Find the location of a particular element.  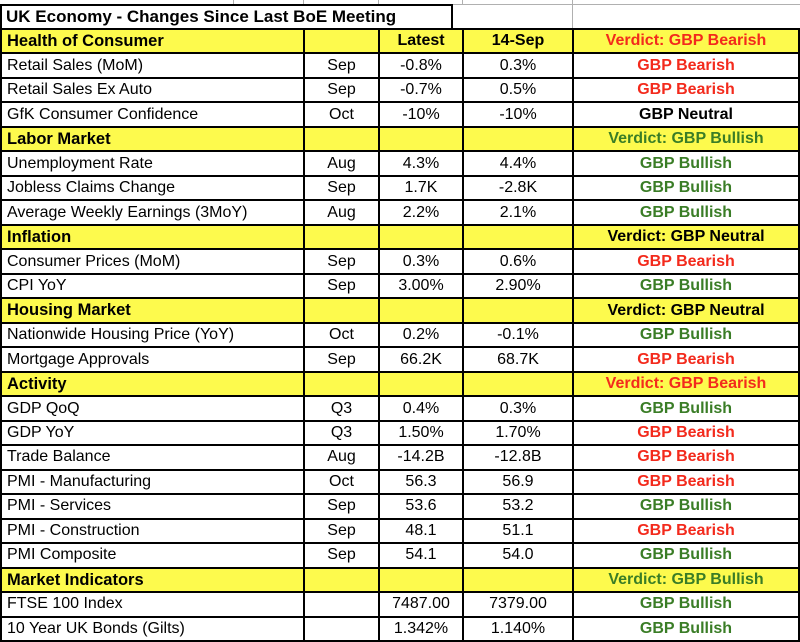

month-cell: Q3 is located at coordinates (340, 433).